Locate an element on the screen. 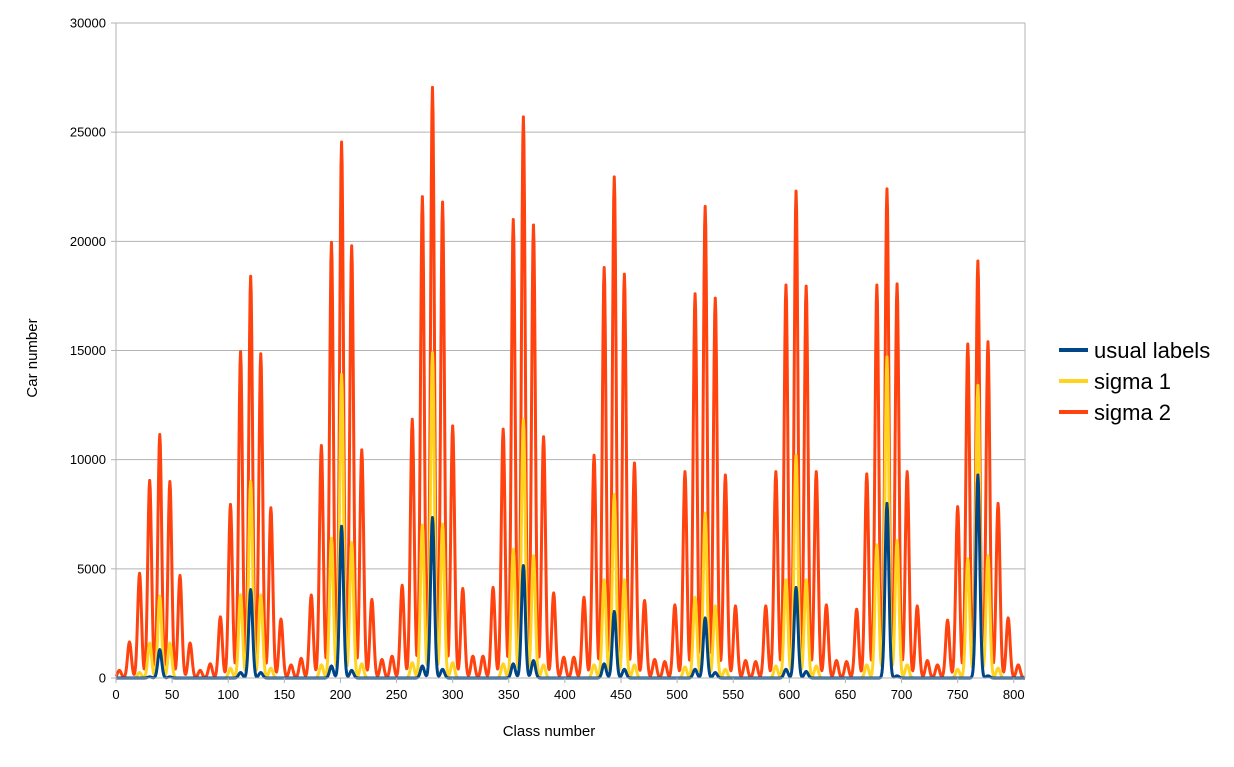 The width and height of the screenshot is (1234, 767). y-tick-label: 30000 is located at coordinates (88, 23).